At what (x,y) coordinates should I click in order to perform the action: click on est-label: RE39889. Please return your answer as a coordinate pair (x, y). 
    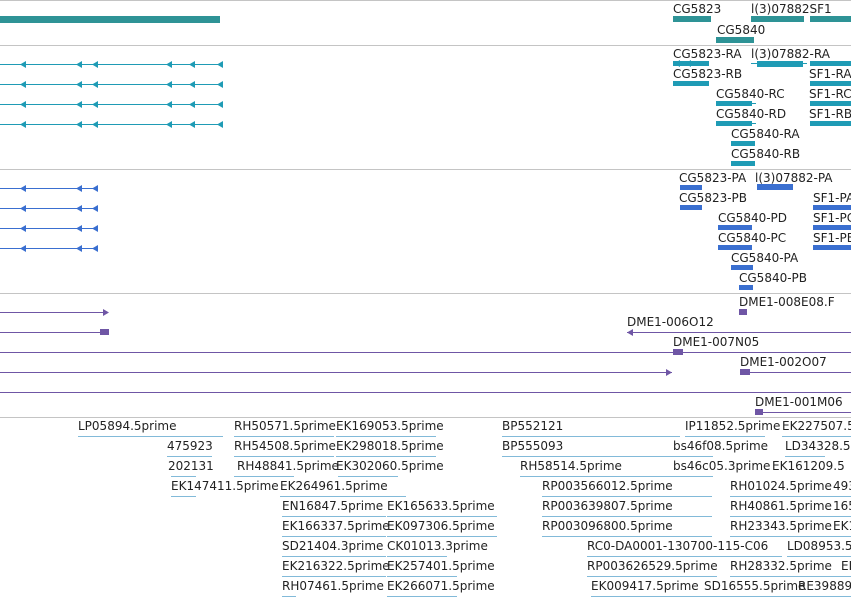
    Looking at the image, I should click on (824, 586).